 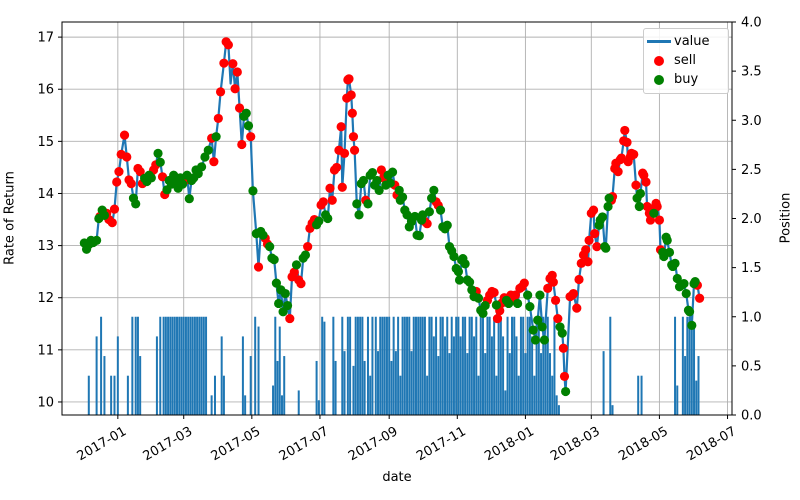 I want to click on y-tick-label-left: 14, so click(x=45, y=194).